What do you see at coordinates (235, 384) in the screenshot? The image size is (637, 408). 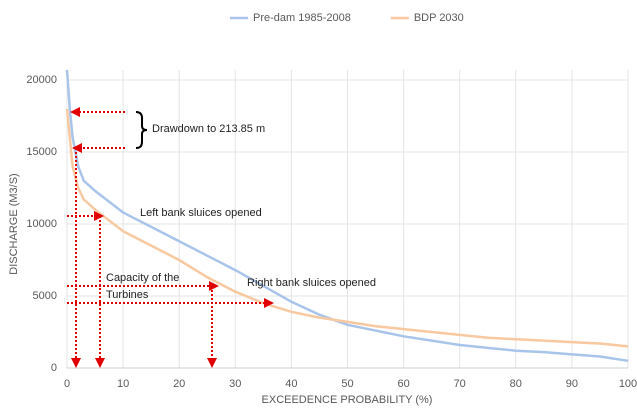 I see `x-tick-label: 30` at bounding box center [235, 384].